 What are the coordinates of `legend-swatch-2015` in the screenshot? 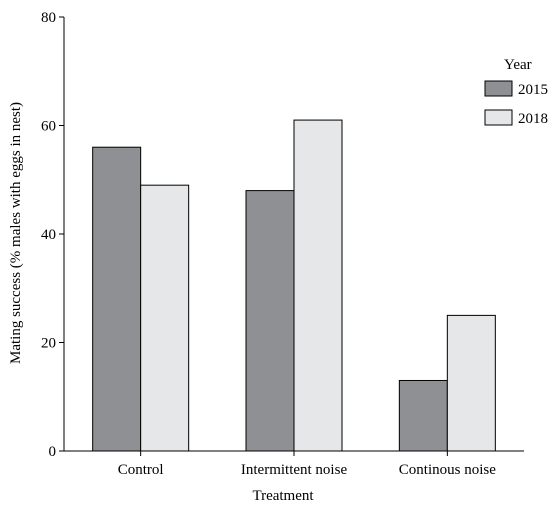 It's located at (498, 88).